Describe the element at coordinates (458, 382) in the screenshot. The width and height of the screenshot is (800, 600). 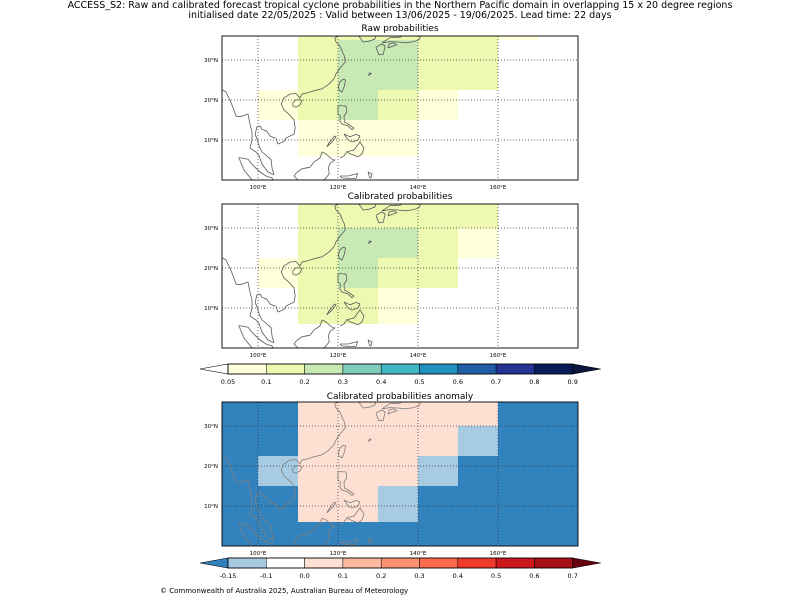
I see `colorbar-tick-label: 0.6` at that location.